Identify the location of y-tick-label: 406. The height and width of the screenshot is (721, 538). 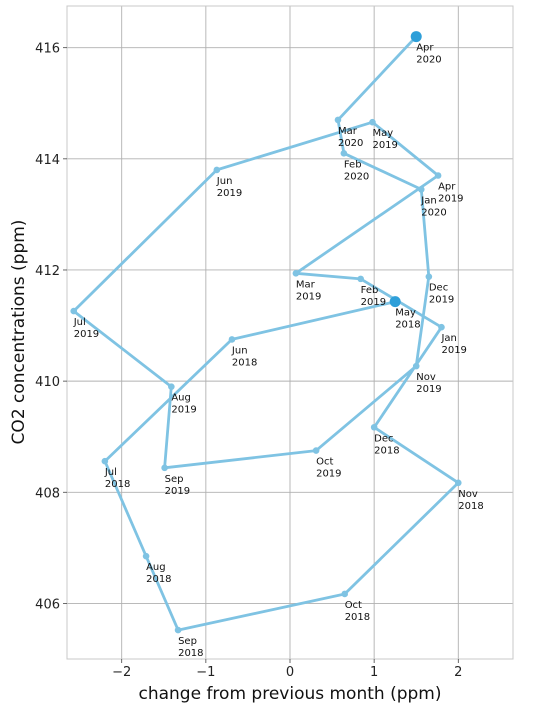
(47, 604).